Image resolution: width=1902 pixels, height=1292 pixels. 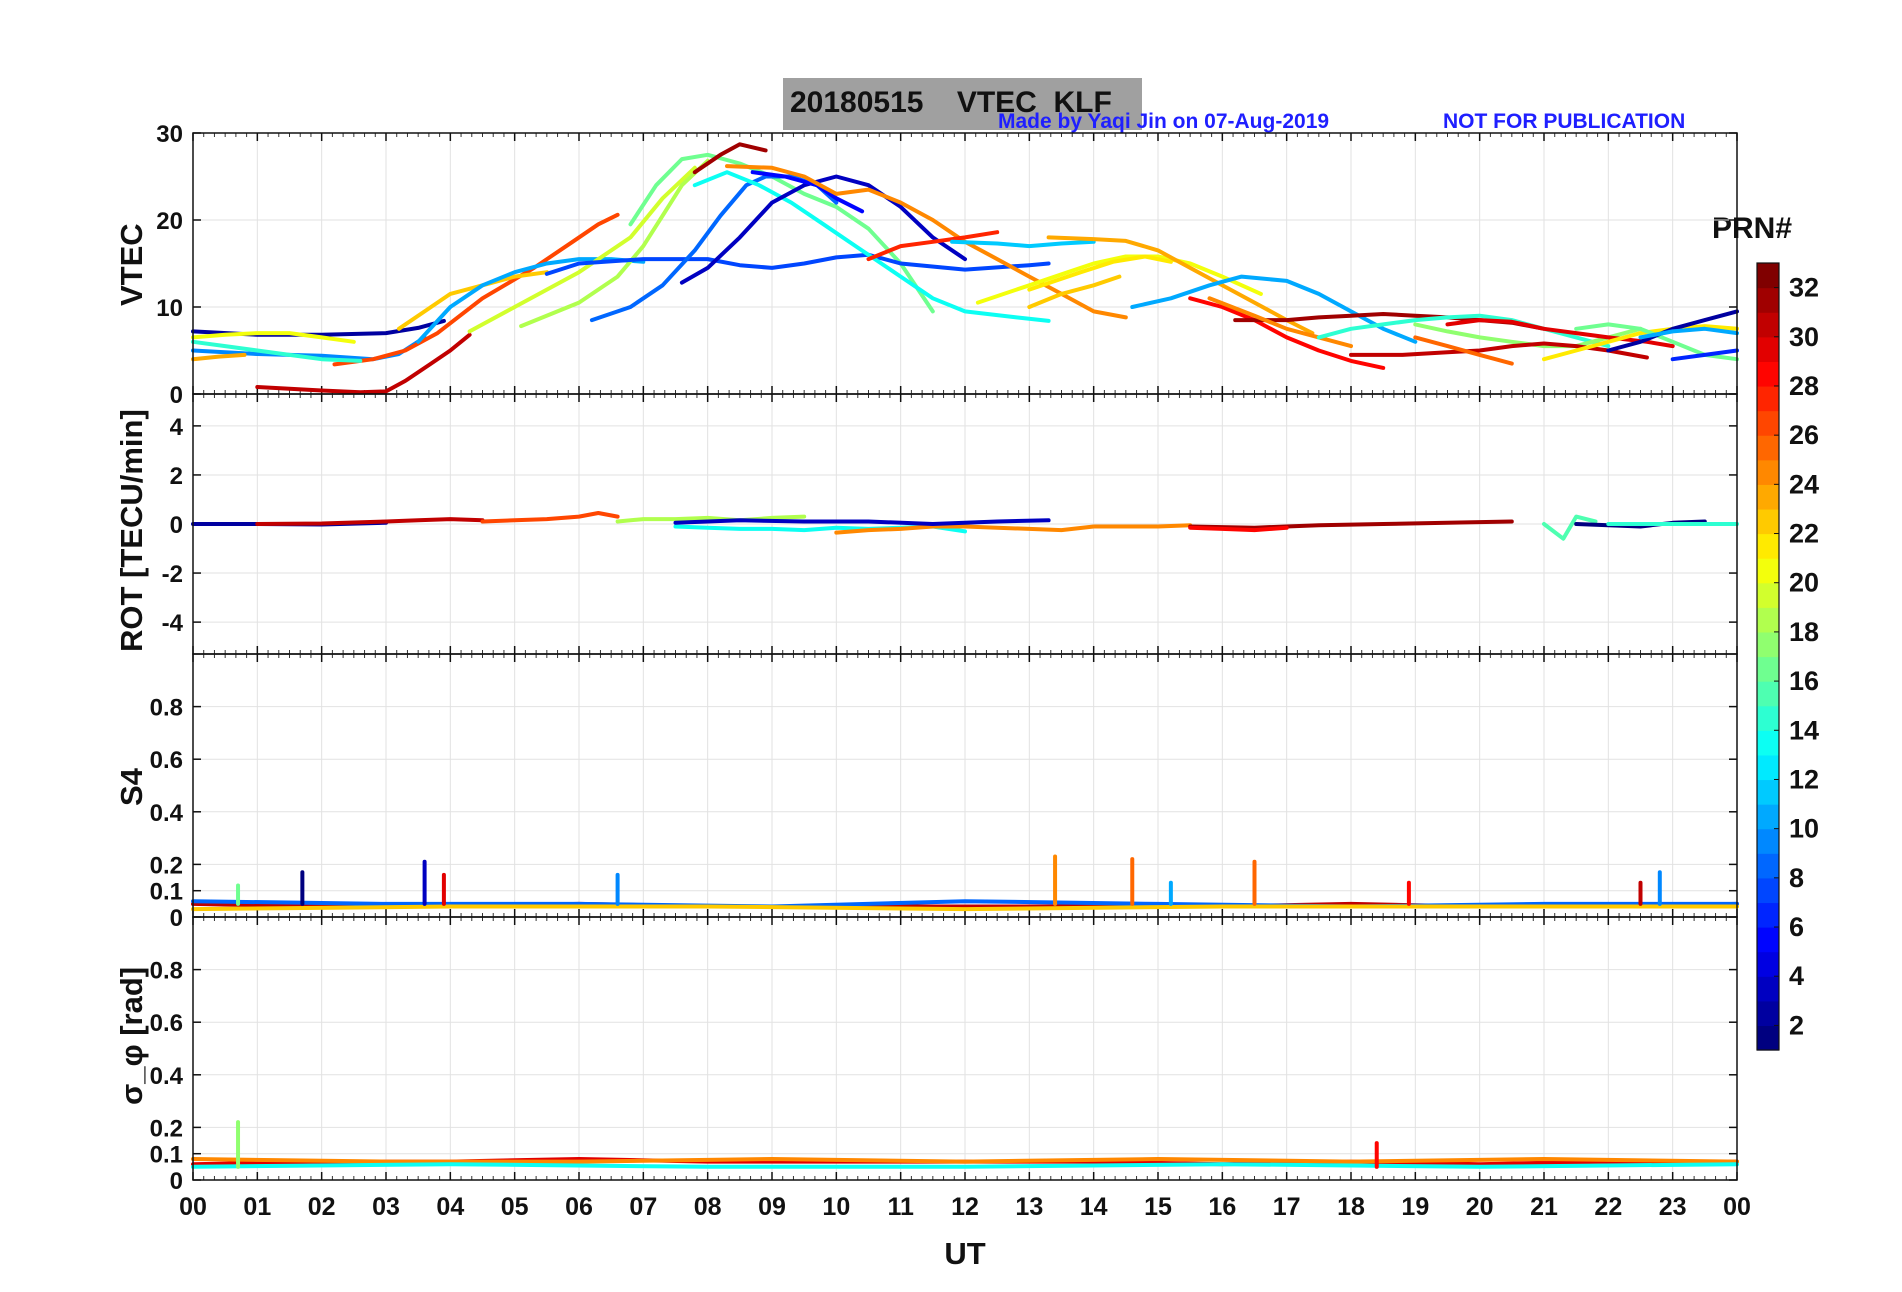 What do you see at coordinates (1480, 1207) in the screenshot?
I see `x-tick-label: 20` at bounding box center [1480, 1207].